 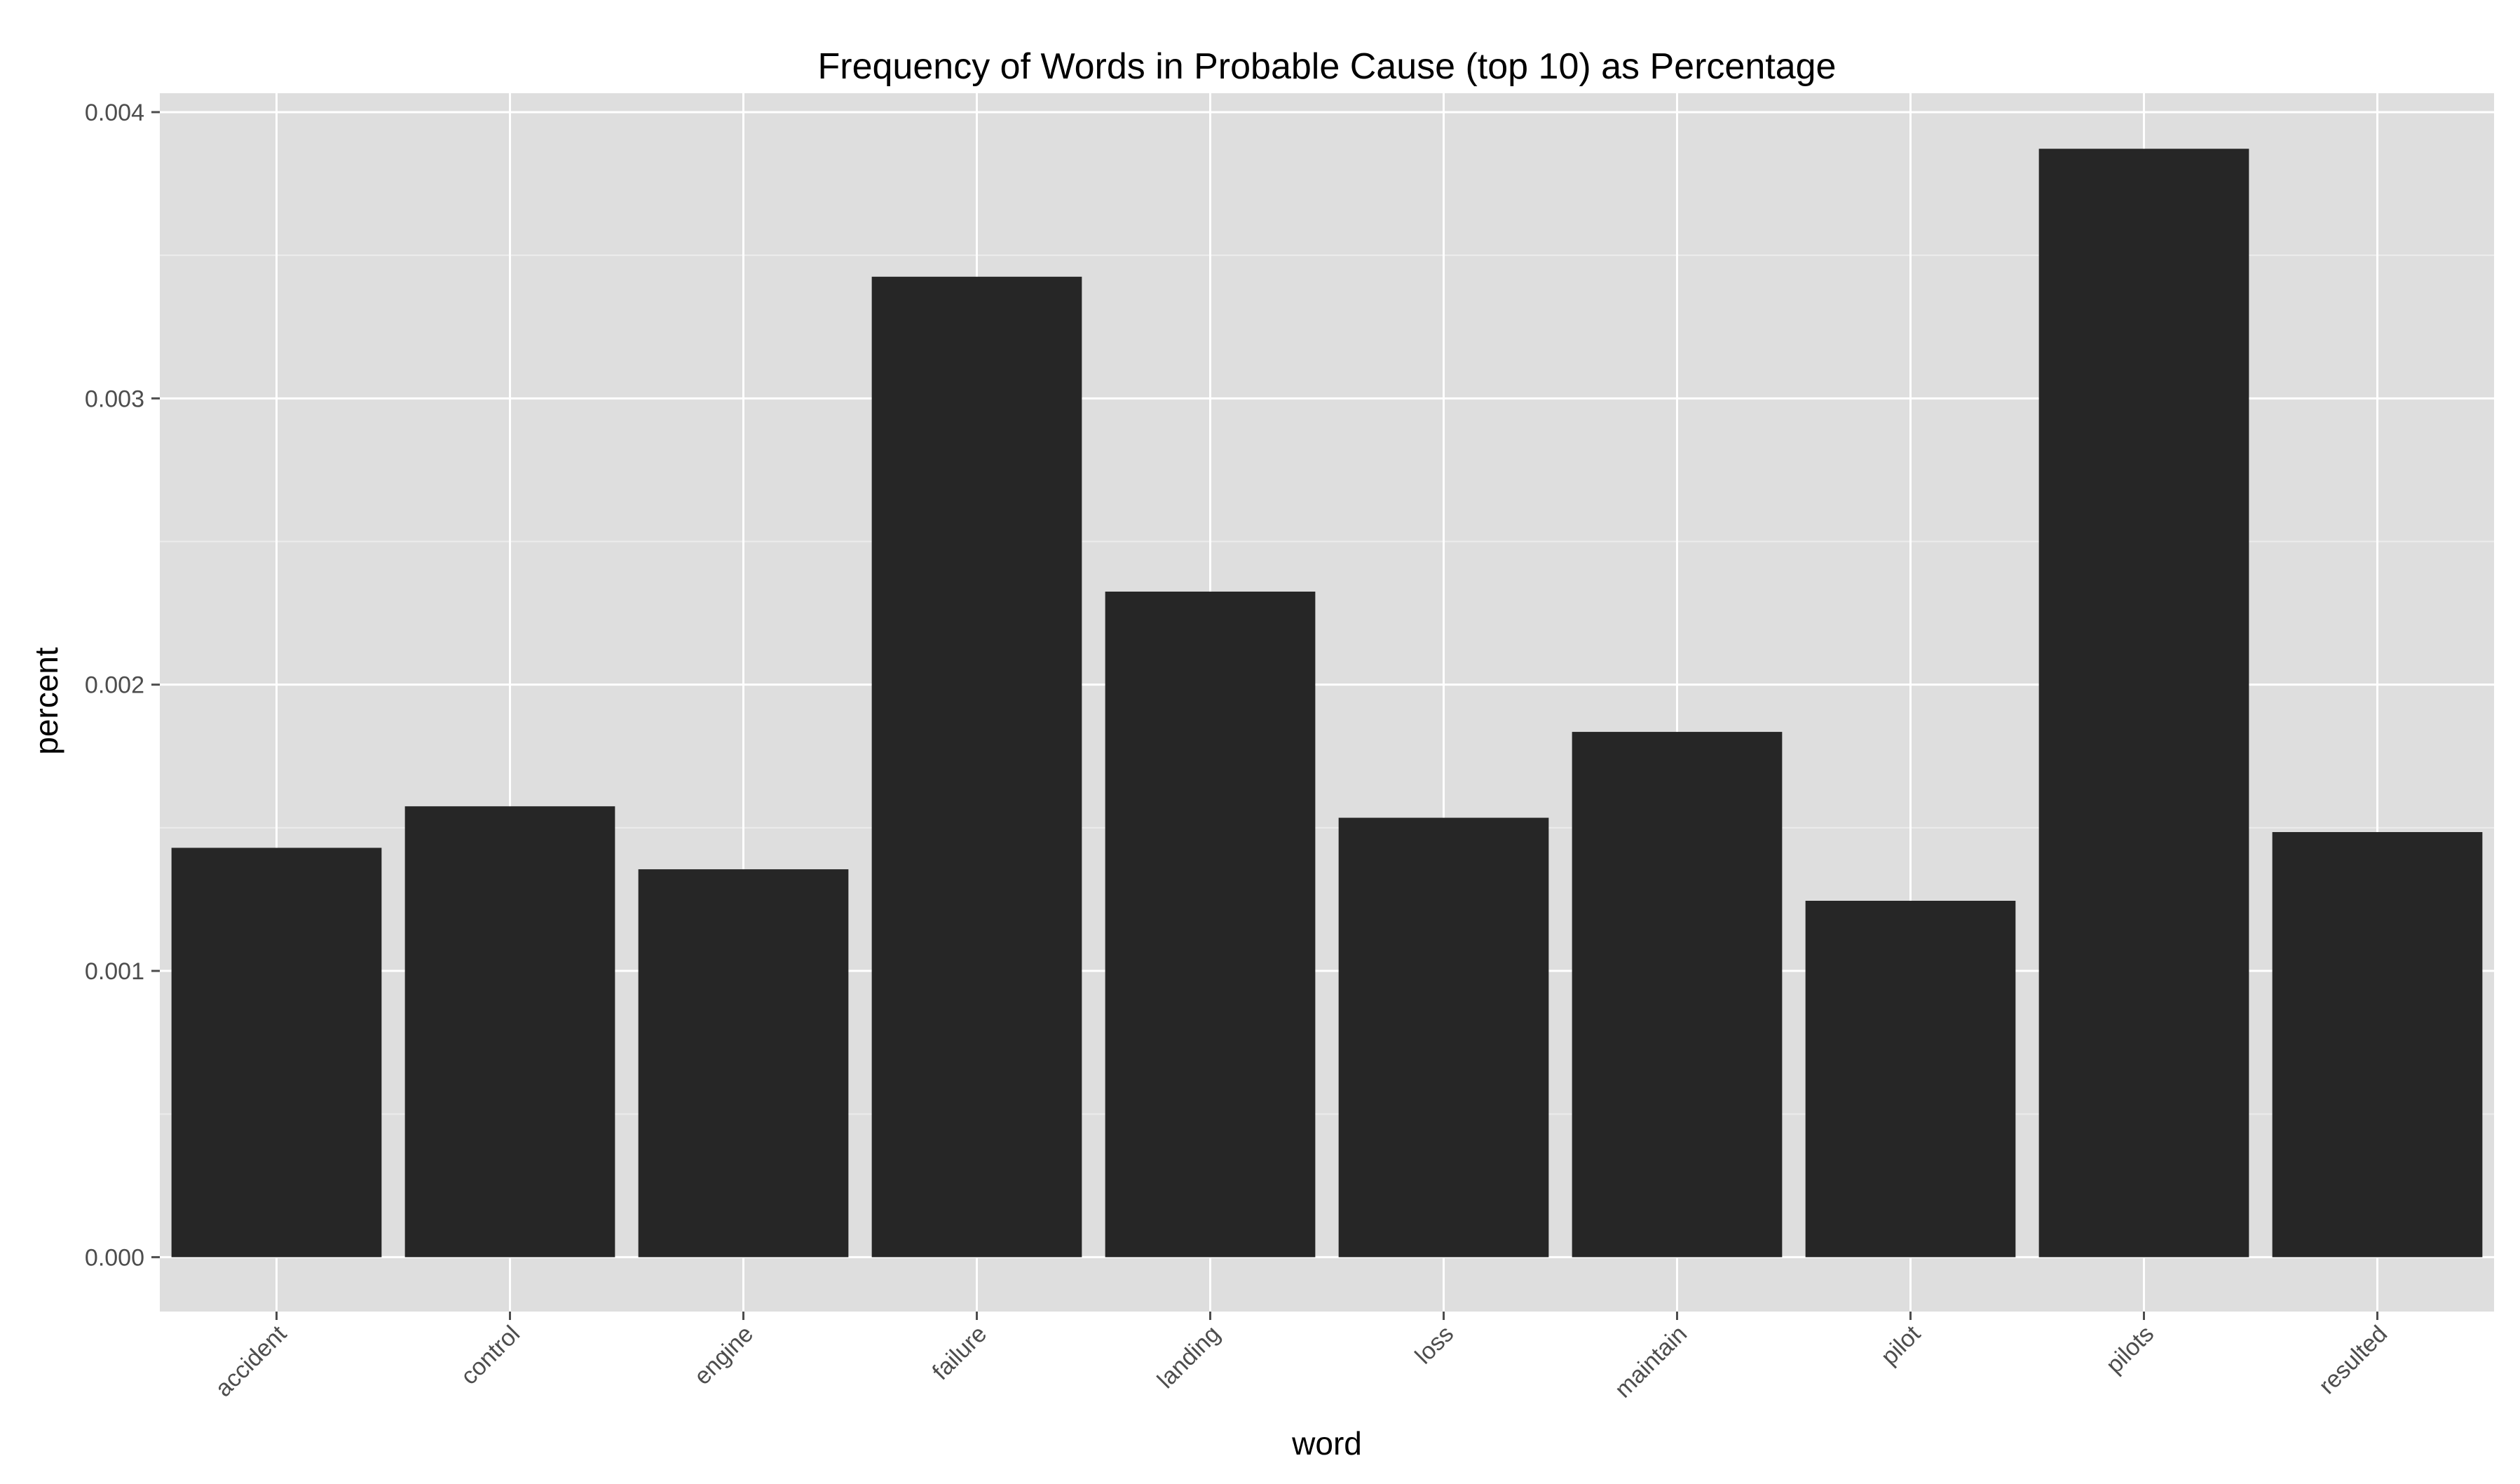 What do you see at coordinates (114, 685) in the screenshot?
I see `y-tick-label: 0.002` at bounding box center [114, 685].